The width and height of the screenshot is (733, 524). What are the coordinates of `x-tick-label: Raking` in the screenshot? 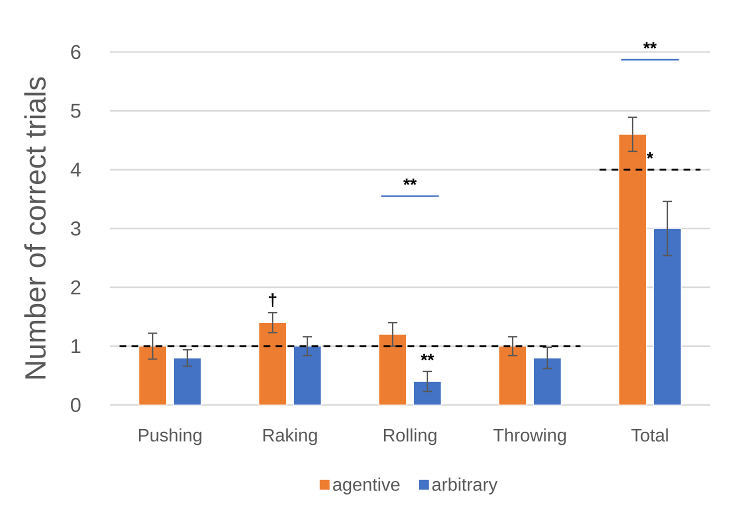 It's located at (290, 437).